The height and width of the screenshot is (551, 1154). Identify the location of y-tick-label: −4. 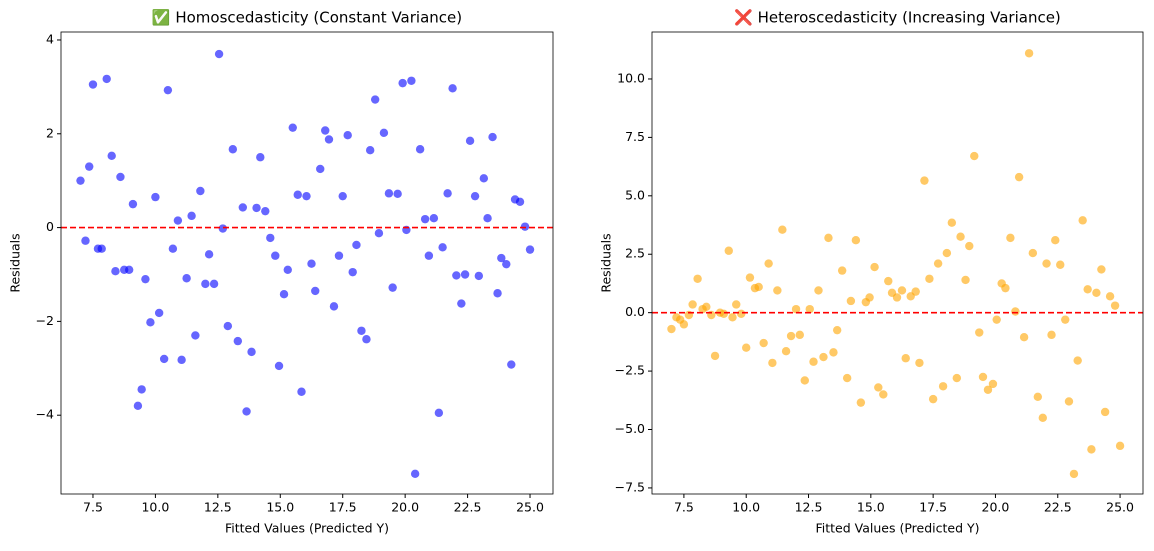
(45, 414).